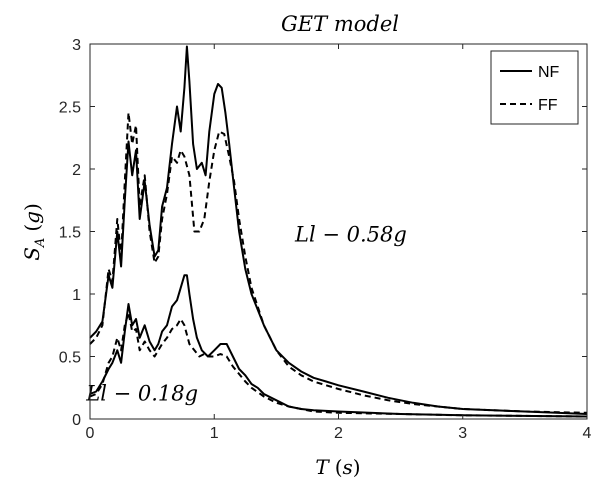 The width and height of the screenshot is (598, 488). What do you see at coordinates (90, 433) in the screenshot?
I see `x-tick-label: 0` at bounding box center [90, 433].